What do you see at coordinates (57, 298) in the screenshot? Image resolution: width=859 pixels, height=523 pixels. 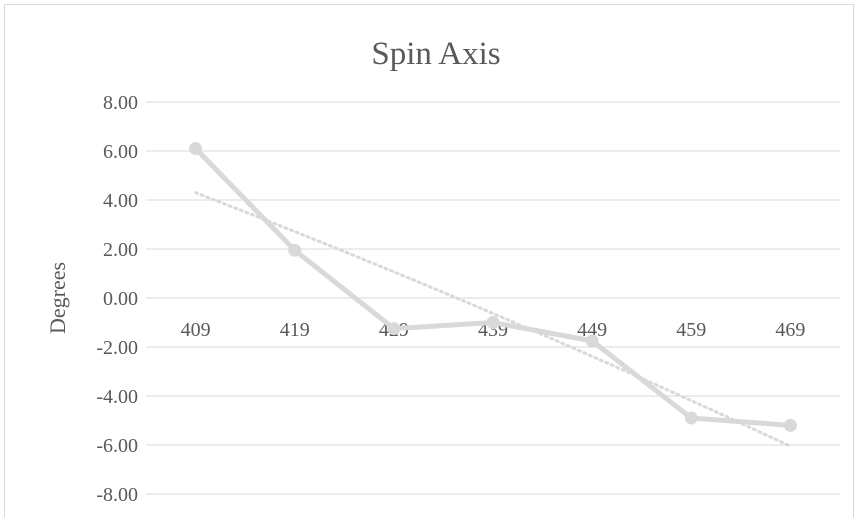 I see `y-axis-title: Degrees` at bounding box center [57, 298].